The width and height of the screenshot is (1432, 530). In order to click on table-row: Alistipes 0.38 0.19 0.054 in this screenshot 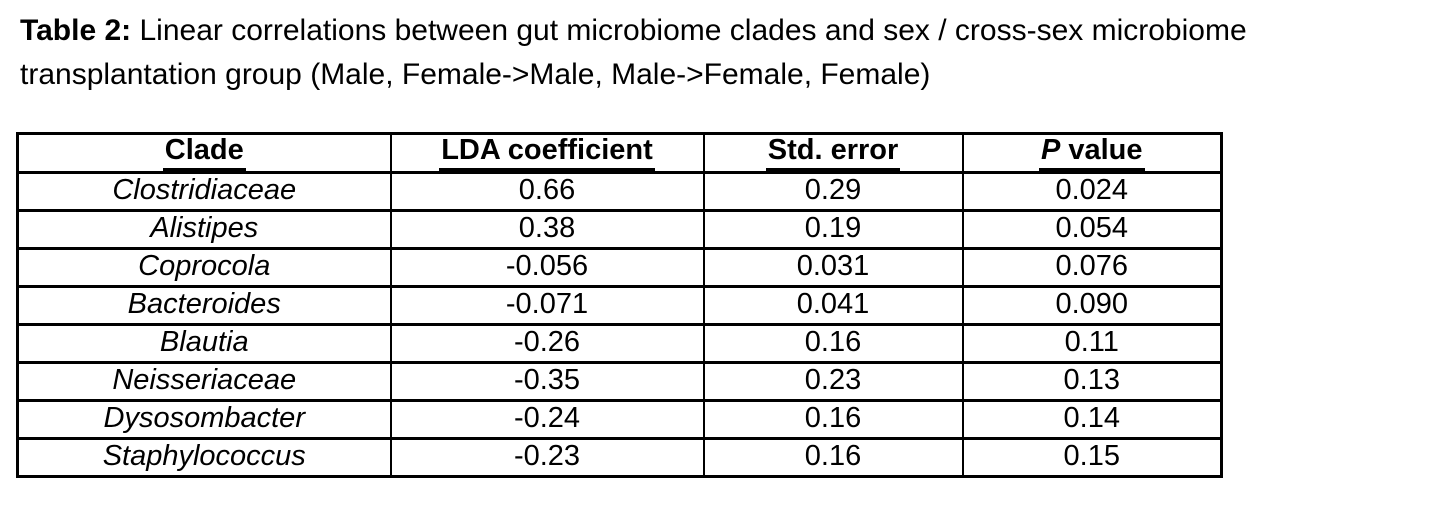, I will do `click(619, 229)`.